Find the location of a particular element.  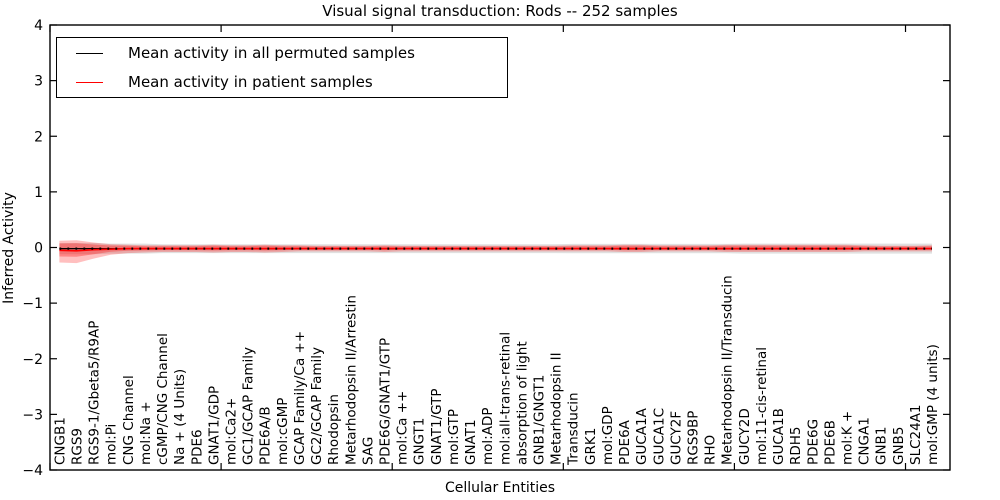

x-category-label: GCAP Family/Ca ++ is located at coordinates (300, 398).